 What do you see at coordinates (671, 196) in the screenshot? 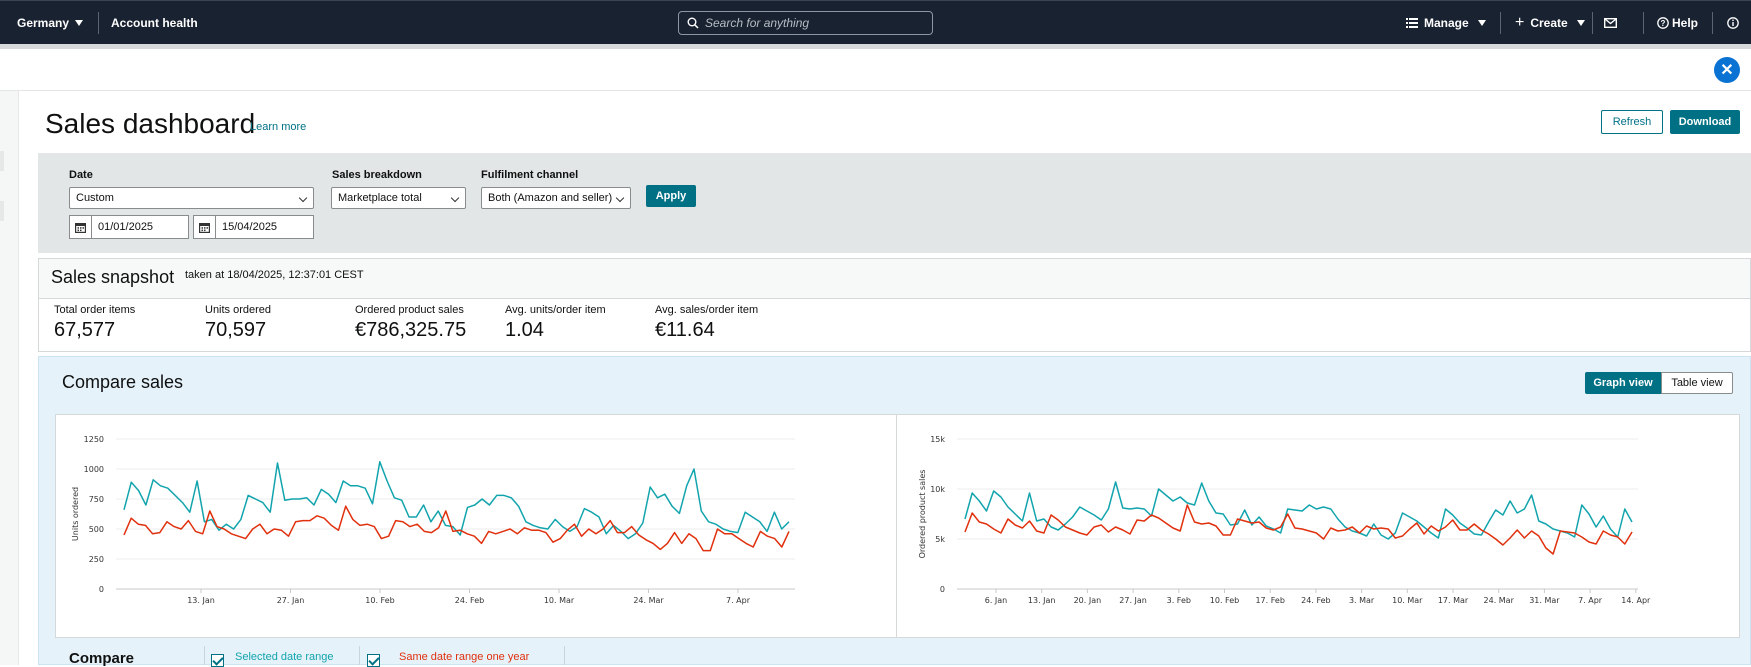
I see `apply-button: Apply` at bounding box center [671, 196].